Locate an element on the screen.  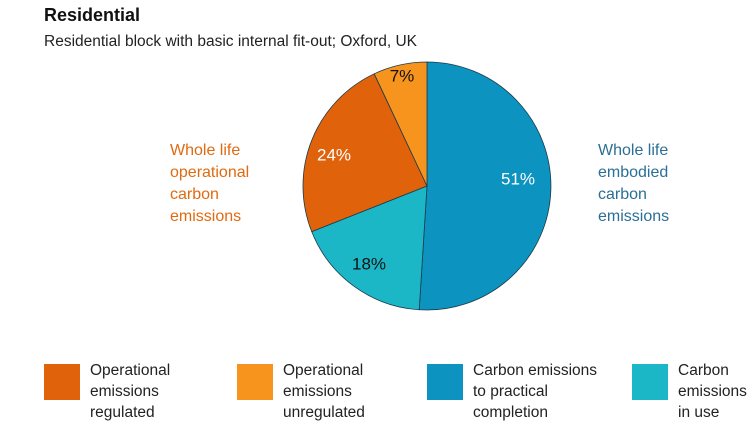
embodied-label-line: Whole life is located at coordinates (633, 150).